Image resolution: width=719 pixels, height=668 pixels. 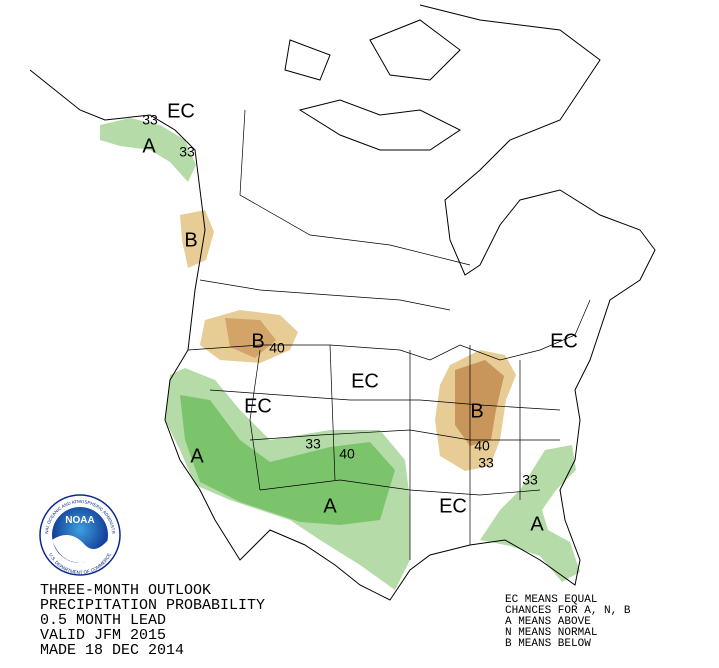 I want to click on outlook-line: MADE 18 DEC 2014, so click(x=112, y=650).